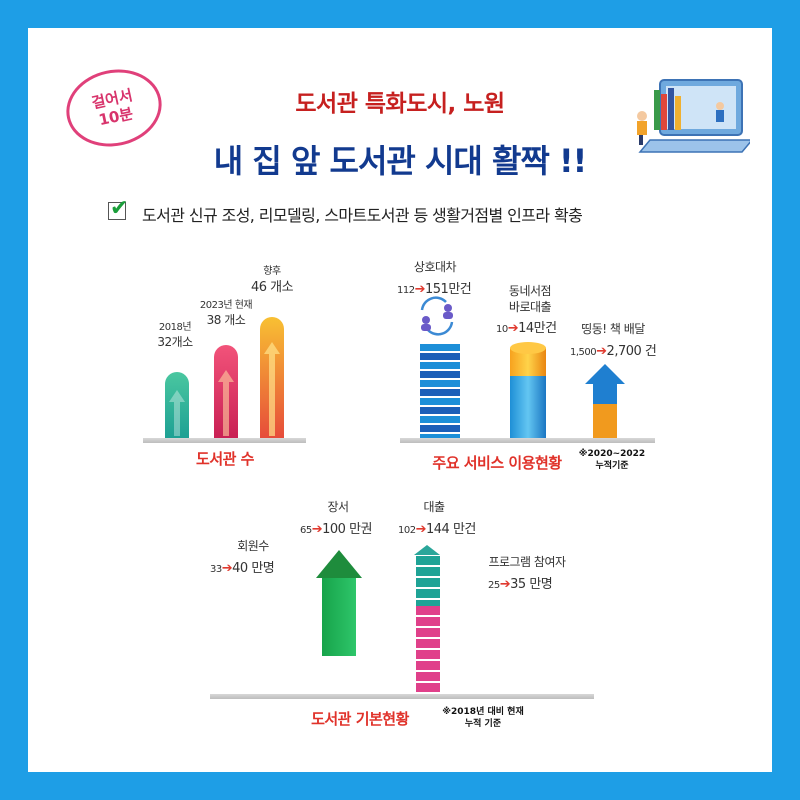  What do you see at coordinates (502, 329) in the screenshot?
I see `service2-from: 10` at bounding box center [502, 329].